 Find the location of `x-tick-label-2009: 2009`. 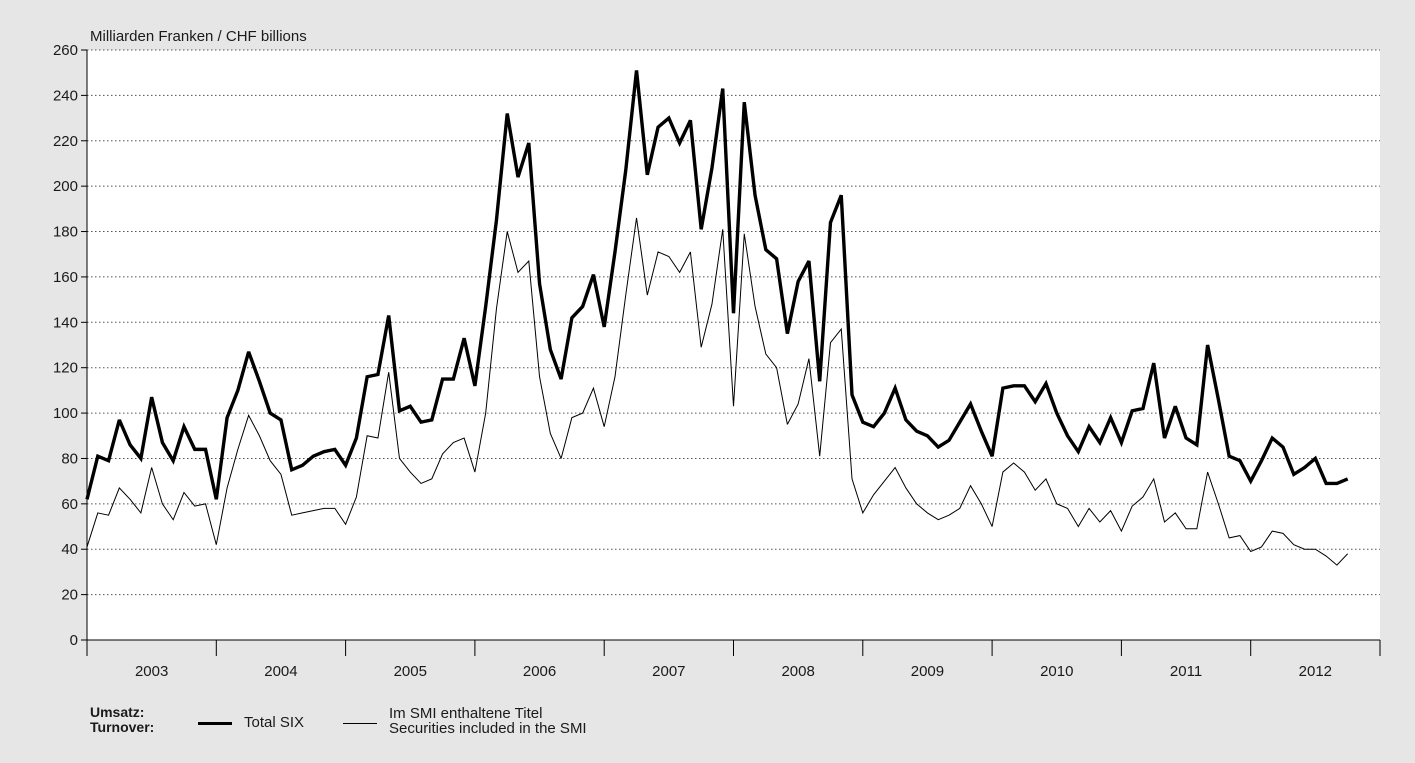

x-tick-label-2009: 2009 is located at coordinates (927, 671).